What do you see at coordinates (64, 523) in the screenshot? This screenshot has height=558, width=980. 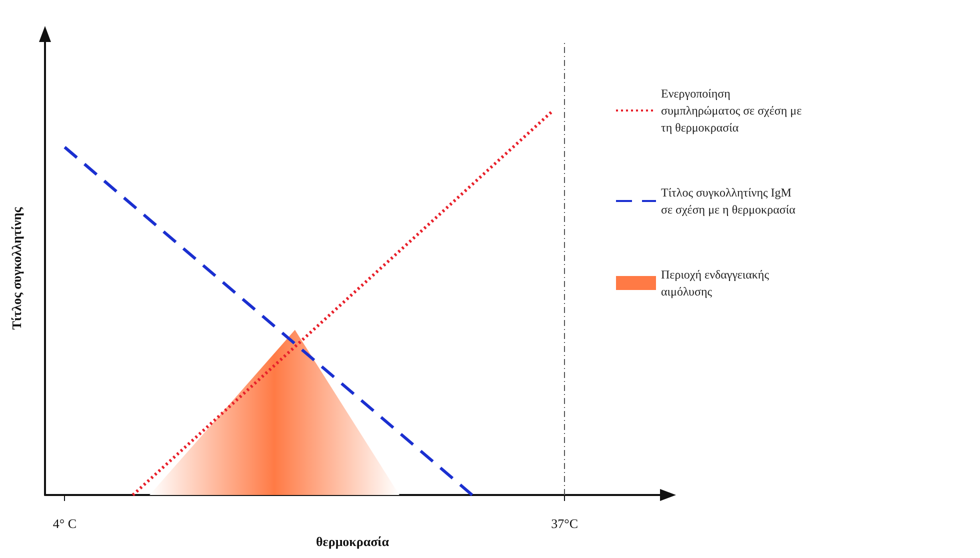 I see `x-tick-label: 4° C` at bounding box center [64, 523].